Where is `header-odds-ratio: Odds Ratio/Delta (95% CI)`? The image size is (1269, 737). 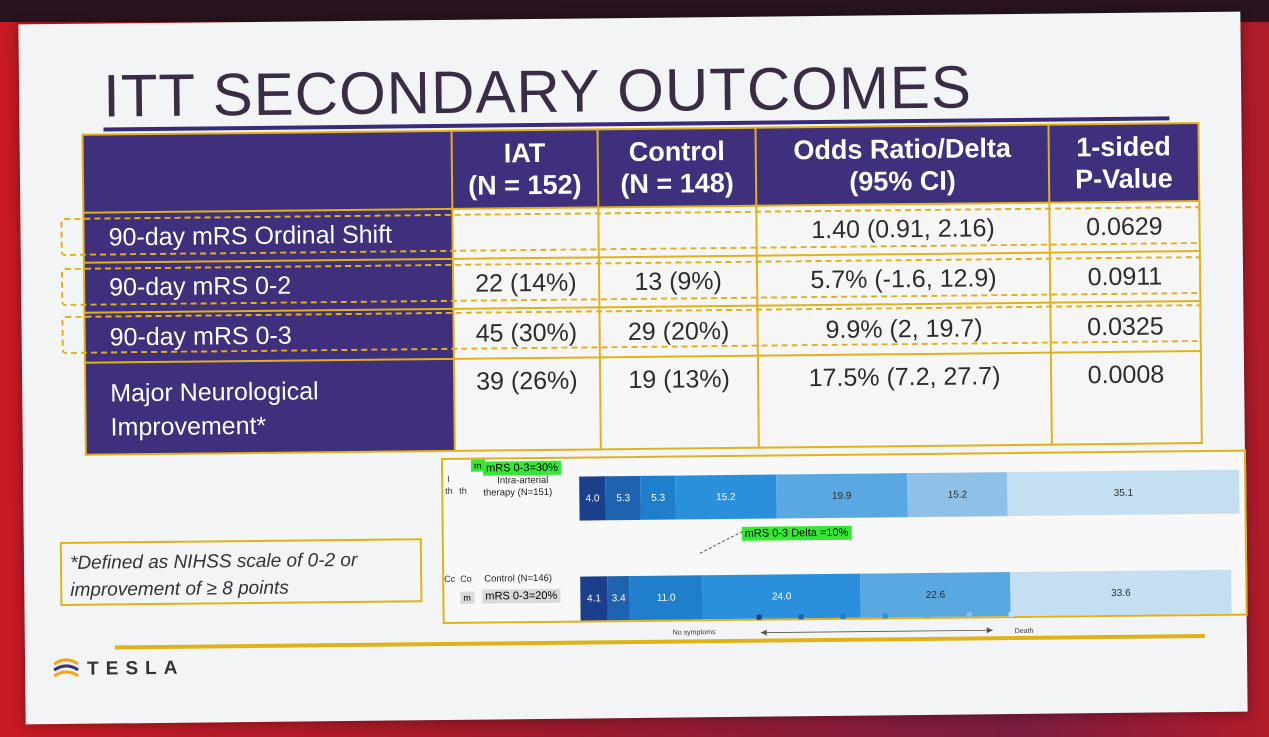 header-odds-ratio: Odds Ratio/Delta (95% CI) is located at coordinates (902, 165).